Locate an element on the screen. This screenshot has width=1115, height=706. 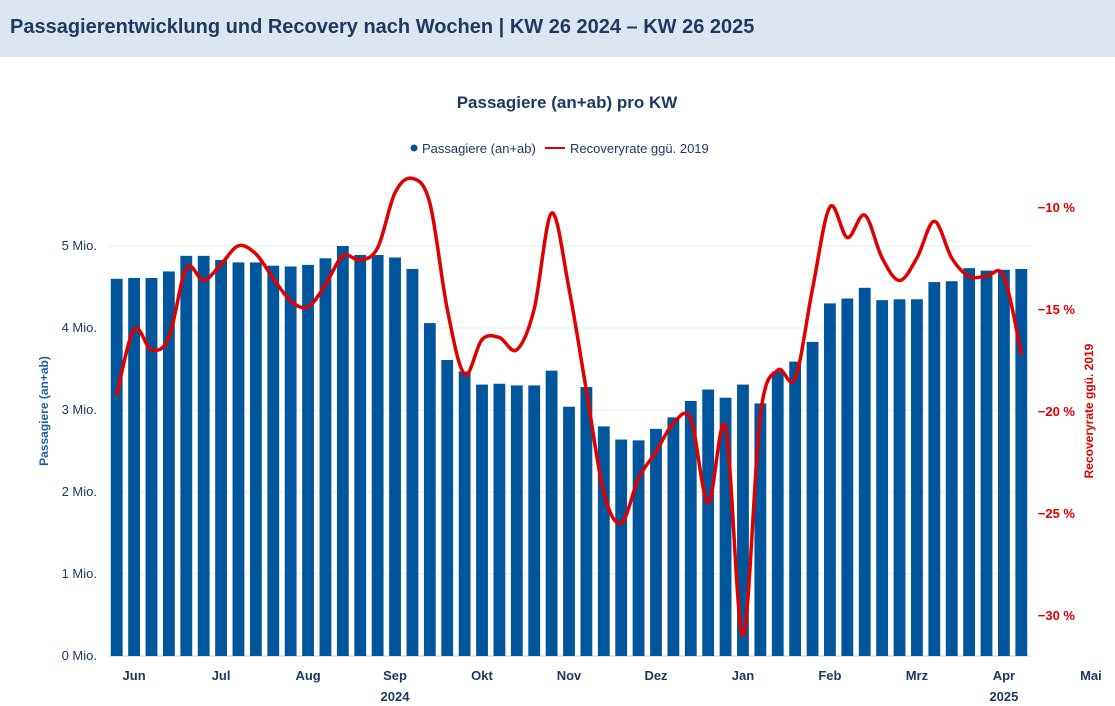
month-tick-label: Mai is located at coordinates (1091, 675).